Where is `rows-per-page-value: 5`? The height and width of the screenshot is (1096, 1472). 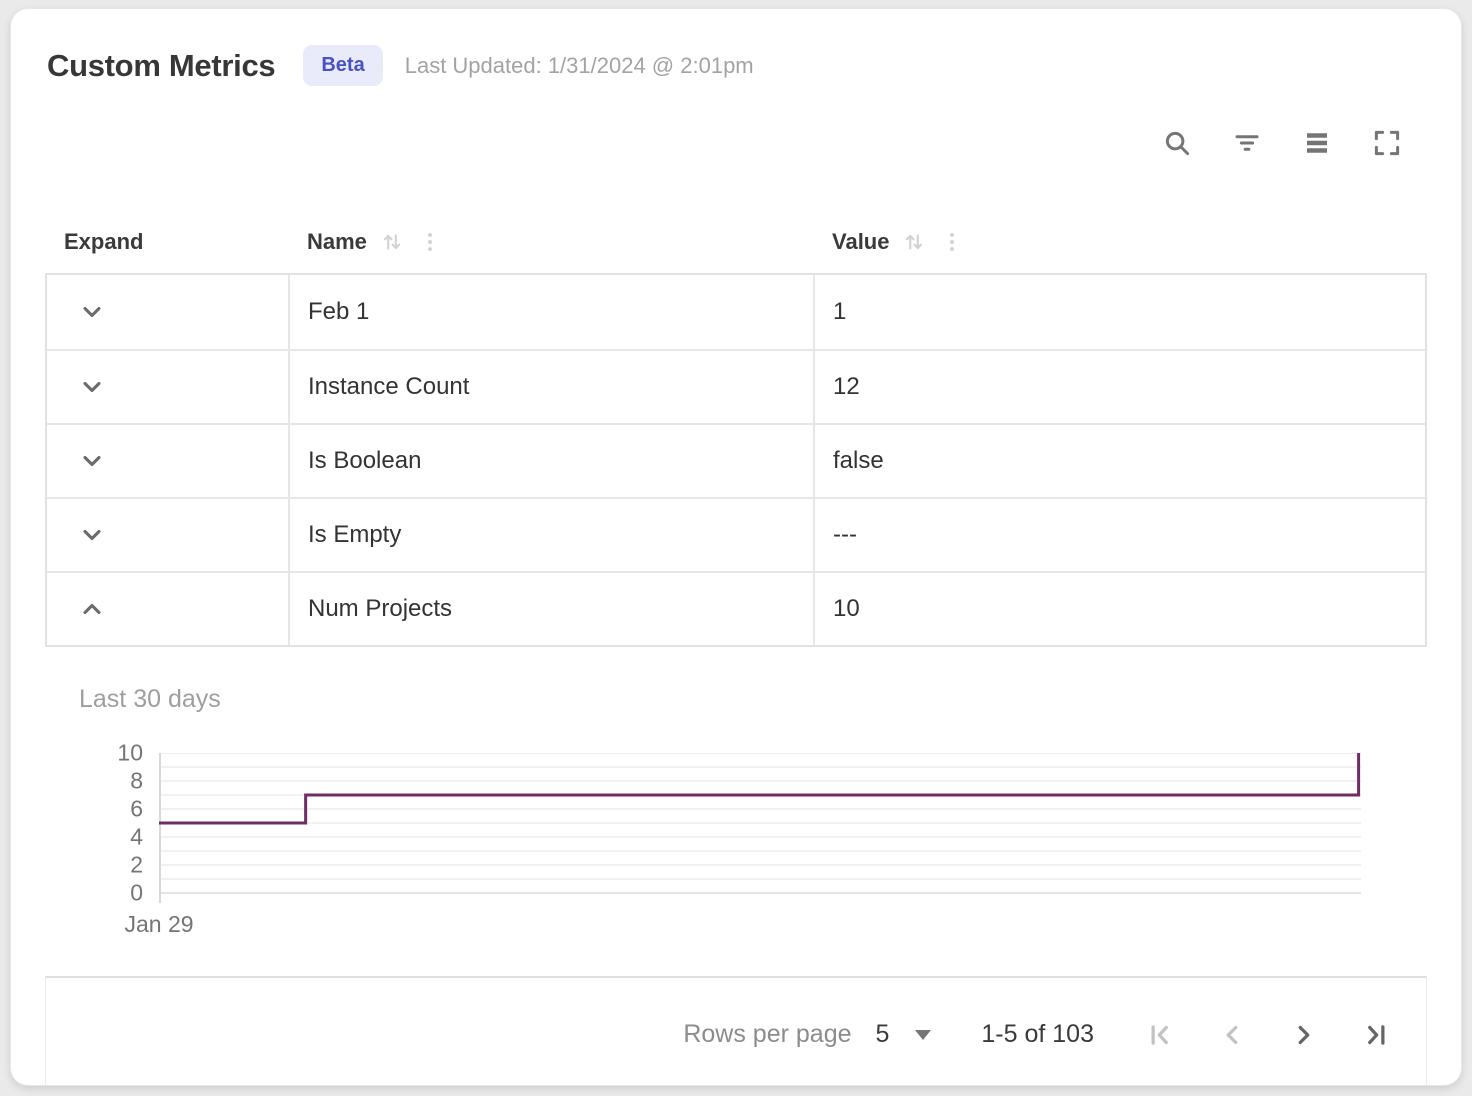 rows-per-page-value: 5 is located at coordinates (882, 1034).